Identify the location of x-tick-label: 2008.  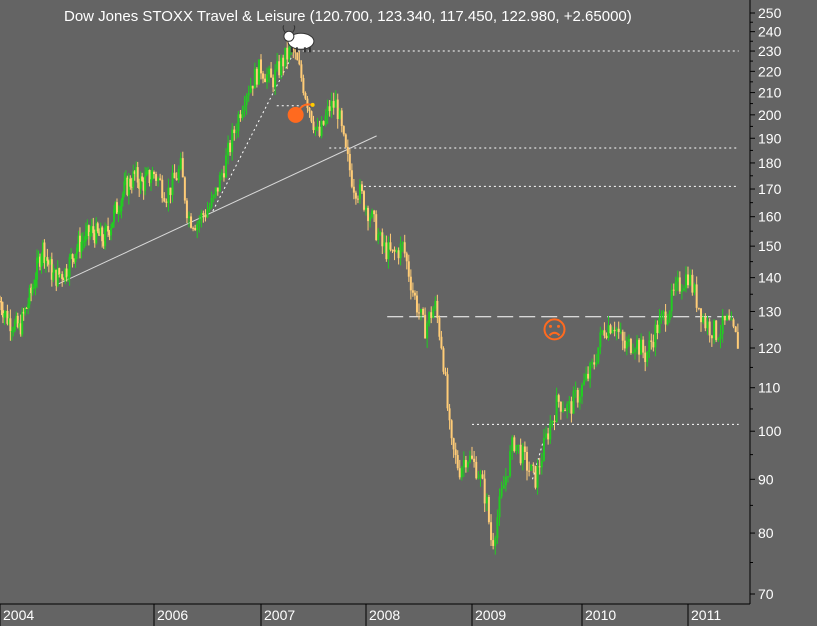
(384, 615).